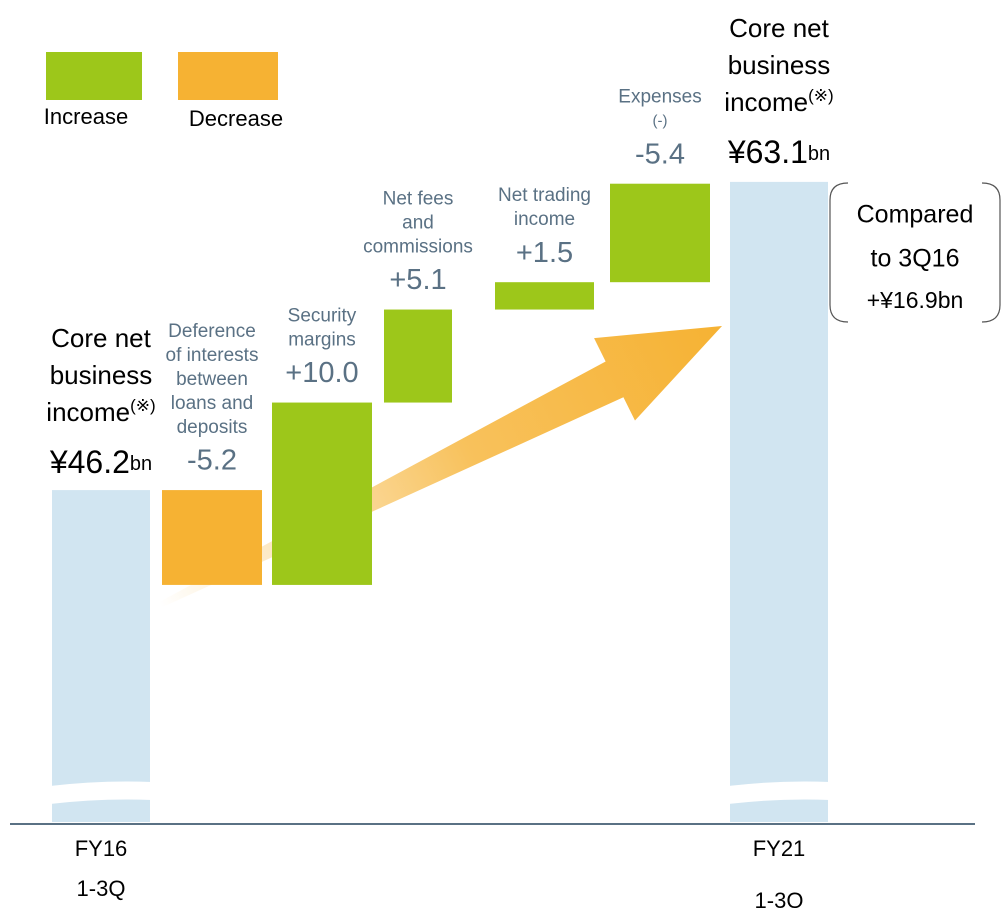 The height and width of the screenshot is (908, 1004). What do you see at coordinates (544, 253) in the screenshot?
I see `step-value-label: +1.5` at bounding box center [544, 253].